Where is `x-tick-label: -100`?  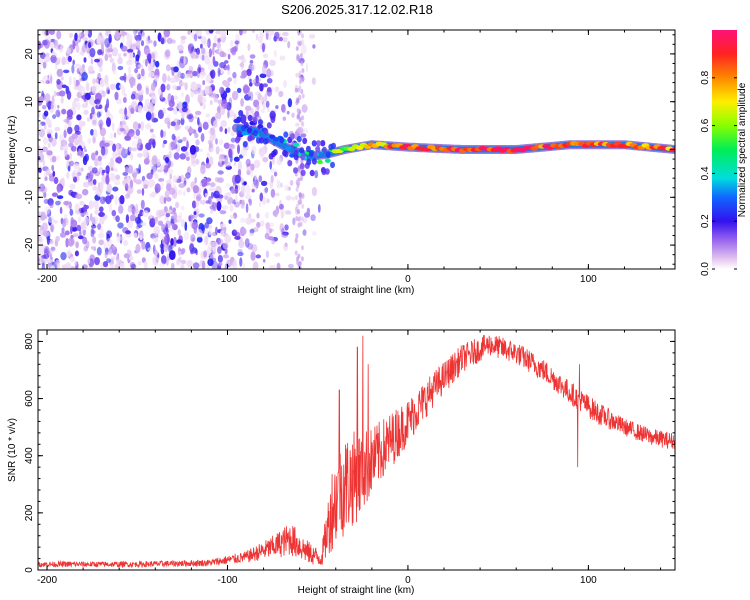 x-tick-label: -100 is located at coordinates (227, 580).